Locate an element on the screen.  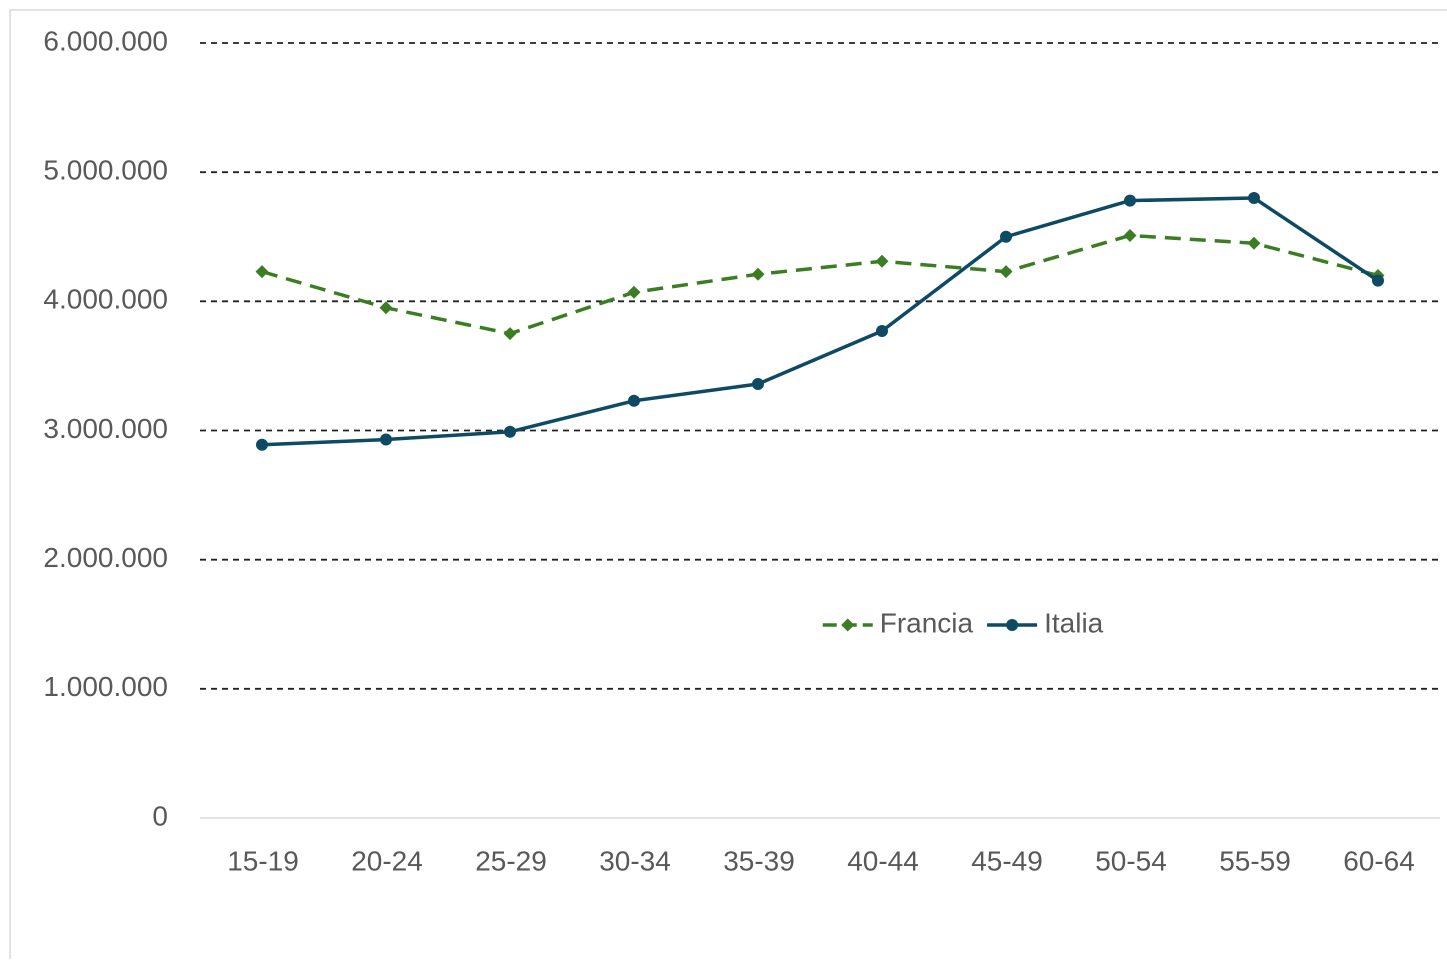
y-tick-label: 2.000.000 is located at coordinates (105, 557).